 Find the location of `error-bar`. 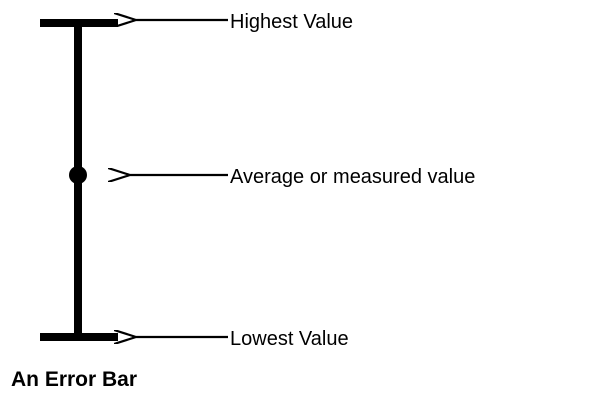

error-bar is located at coordinates (79, 180).